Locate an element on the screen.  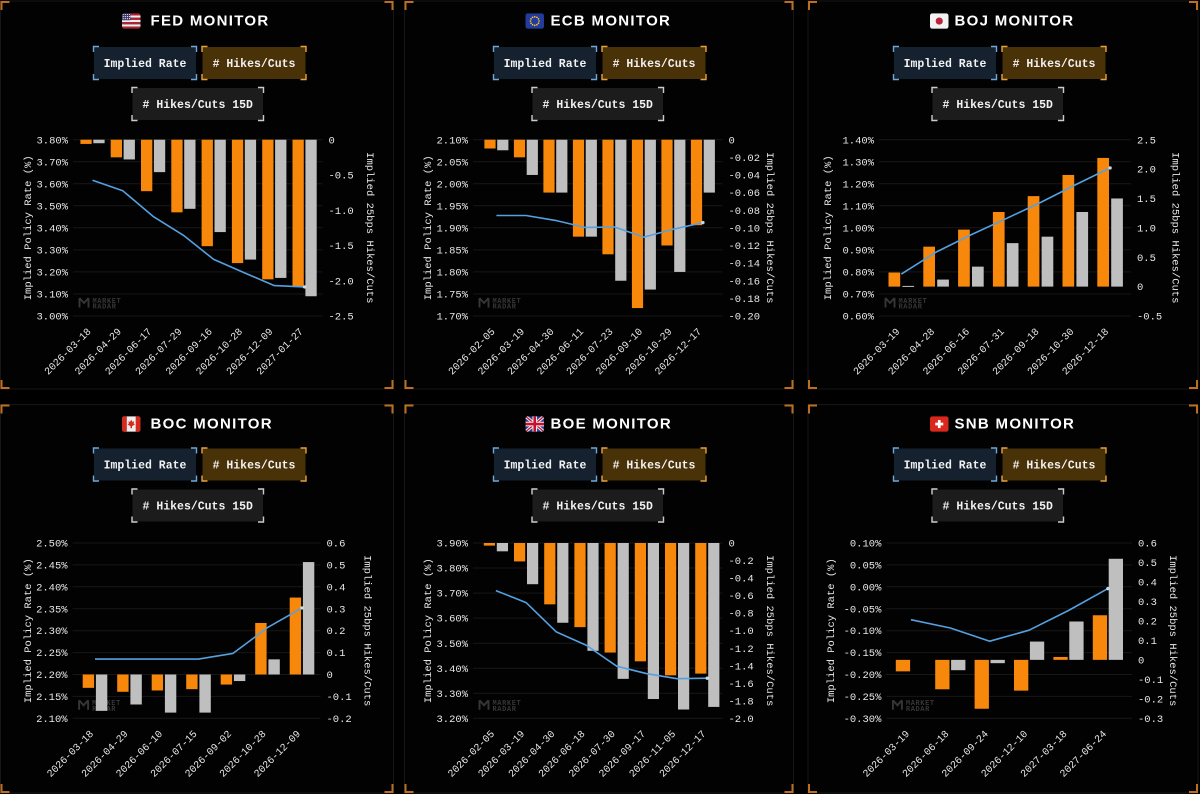
svg-text: -0.10% is located at coordinates (863, 632).